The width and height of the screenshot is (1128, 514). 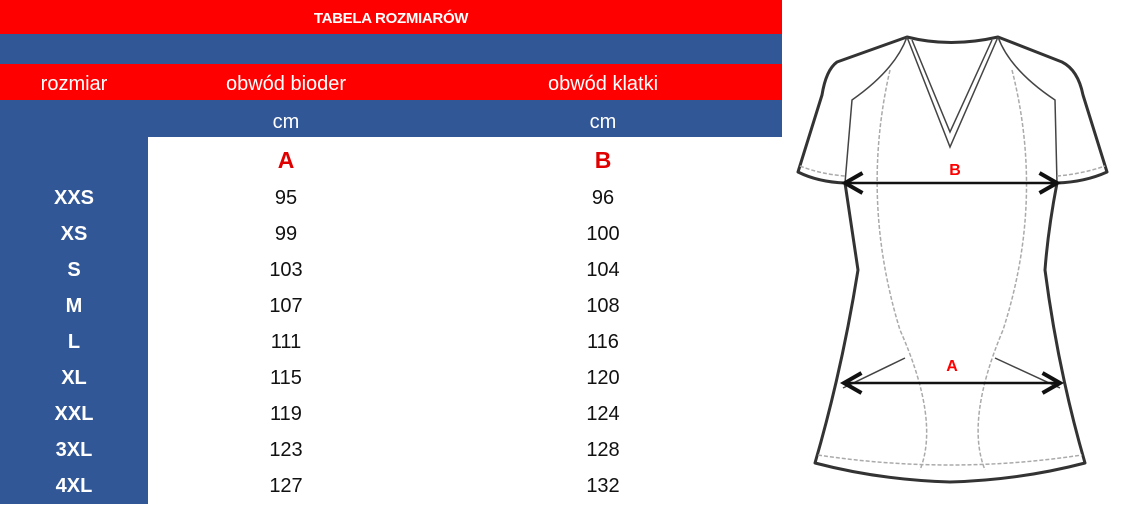 What do you see at coordinates (391, 342) in the screenshot?
I see `table-row: L 111 116` at bounding box center [391, 342].